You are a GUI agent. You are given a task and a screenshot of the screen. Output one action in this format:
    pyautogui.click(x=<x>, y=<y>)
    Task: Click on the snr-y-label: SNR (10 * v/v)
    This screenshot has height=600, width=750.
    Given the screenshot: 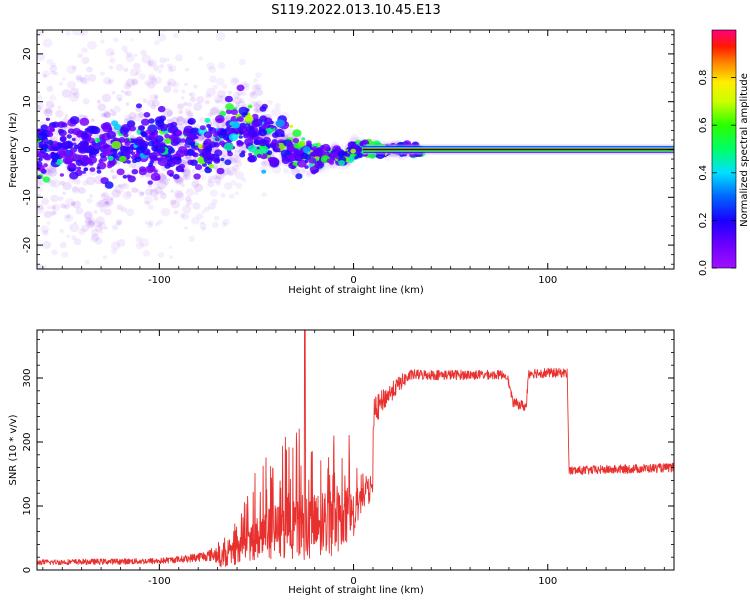 What is the action you would take?
    pyautogui.click(x=13, y=449)
    